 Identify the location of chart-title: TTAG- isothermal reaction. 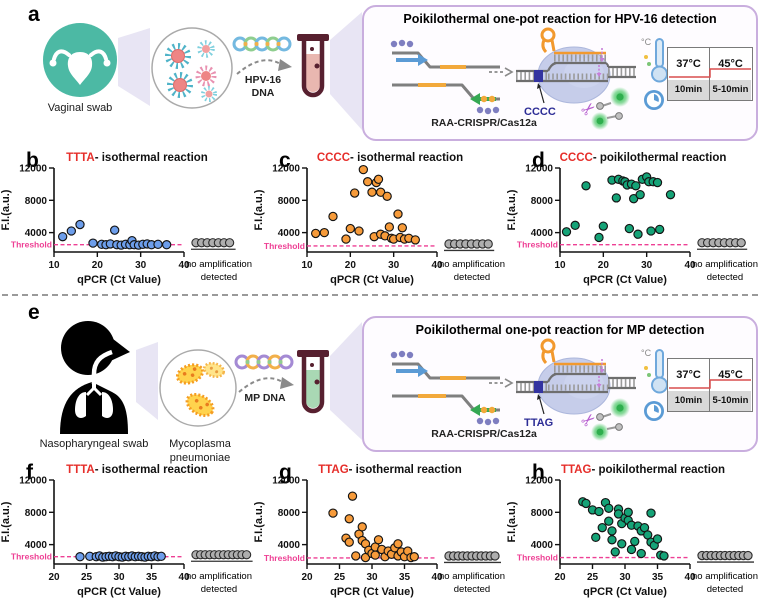
(390, 470).